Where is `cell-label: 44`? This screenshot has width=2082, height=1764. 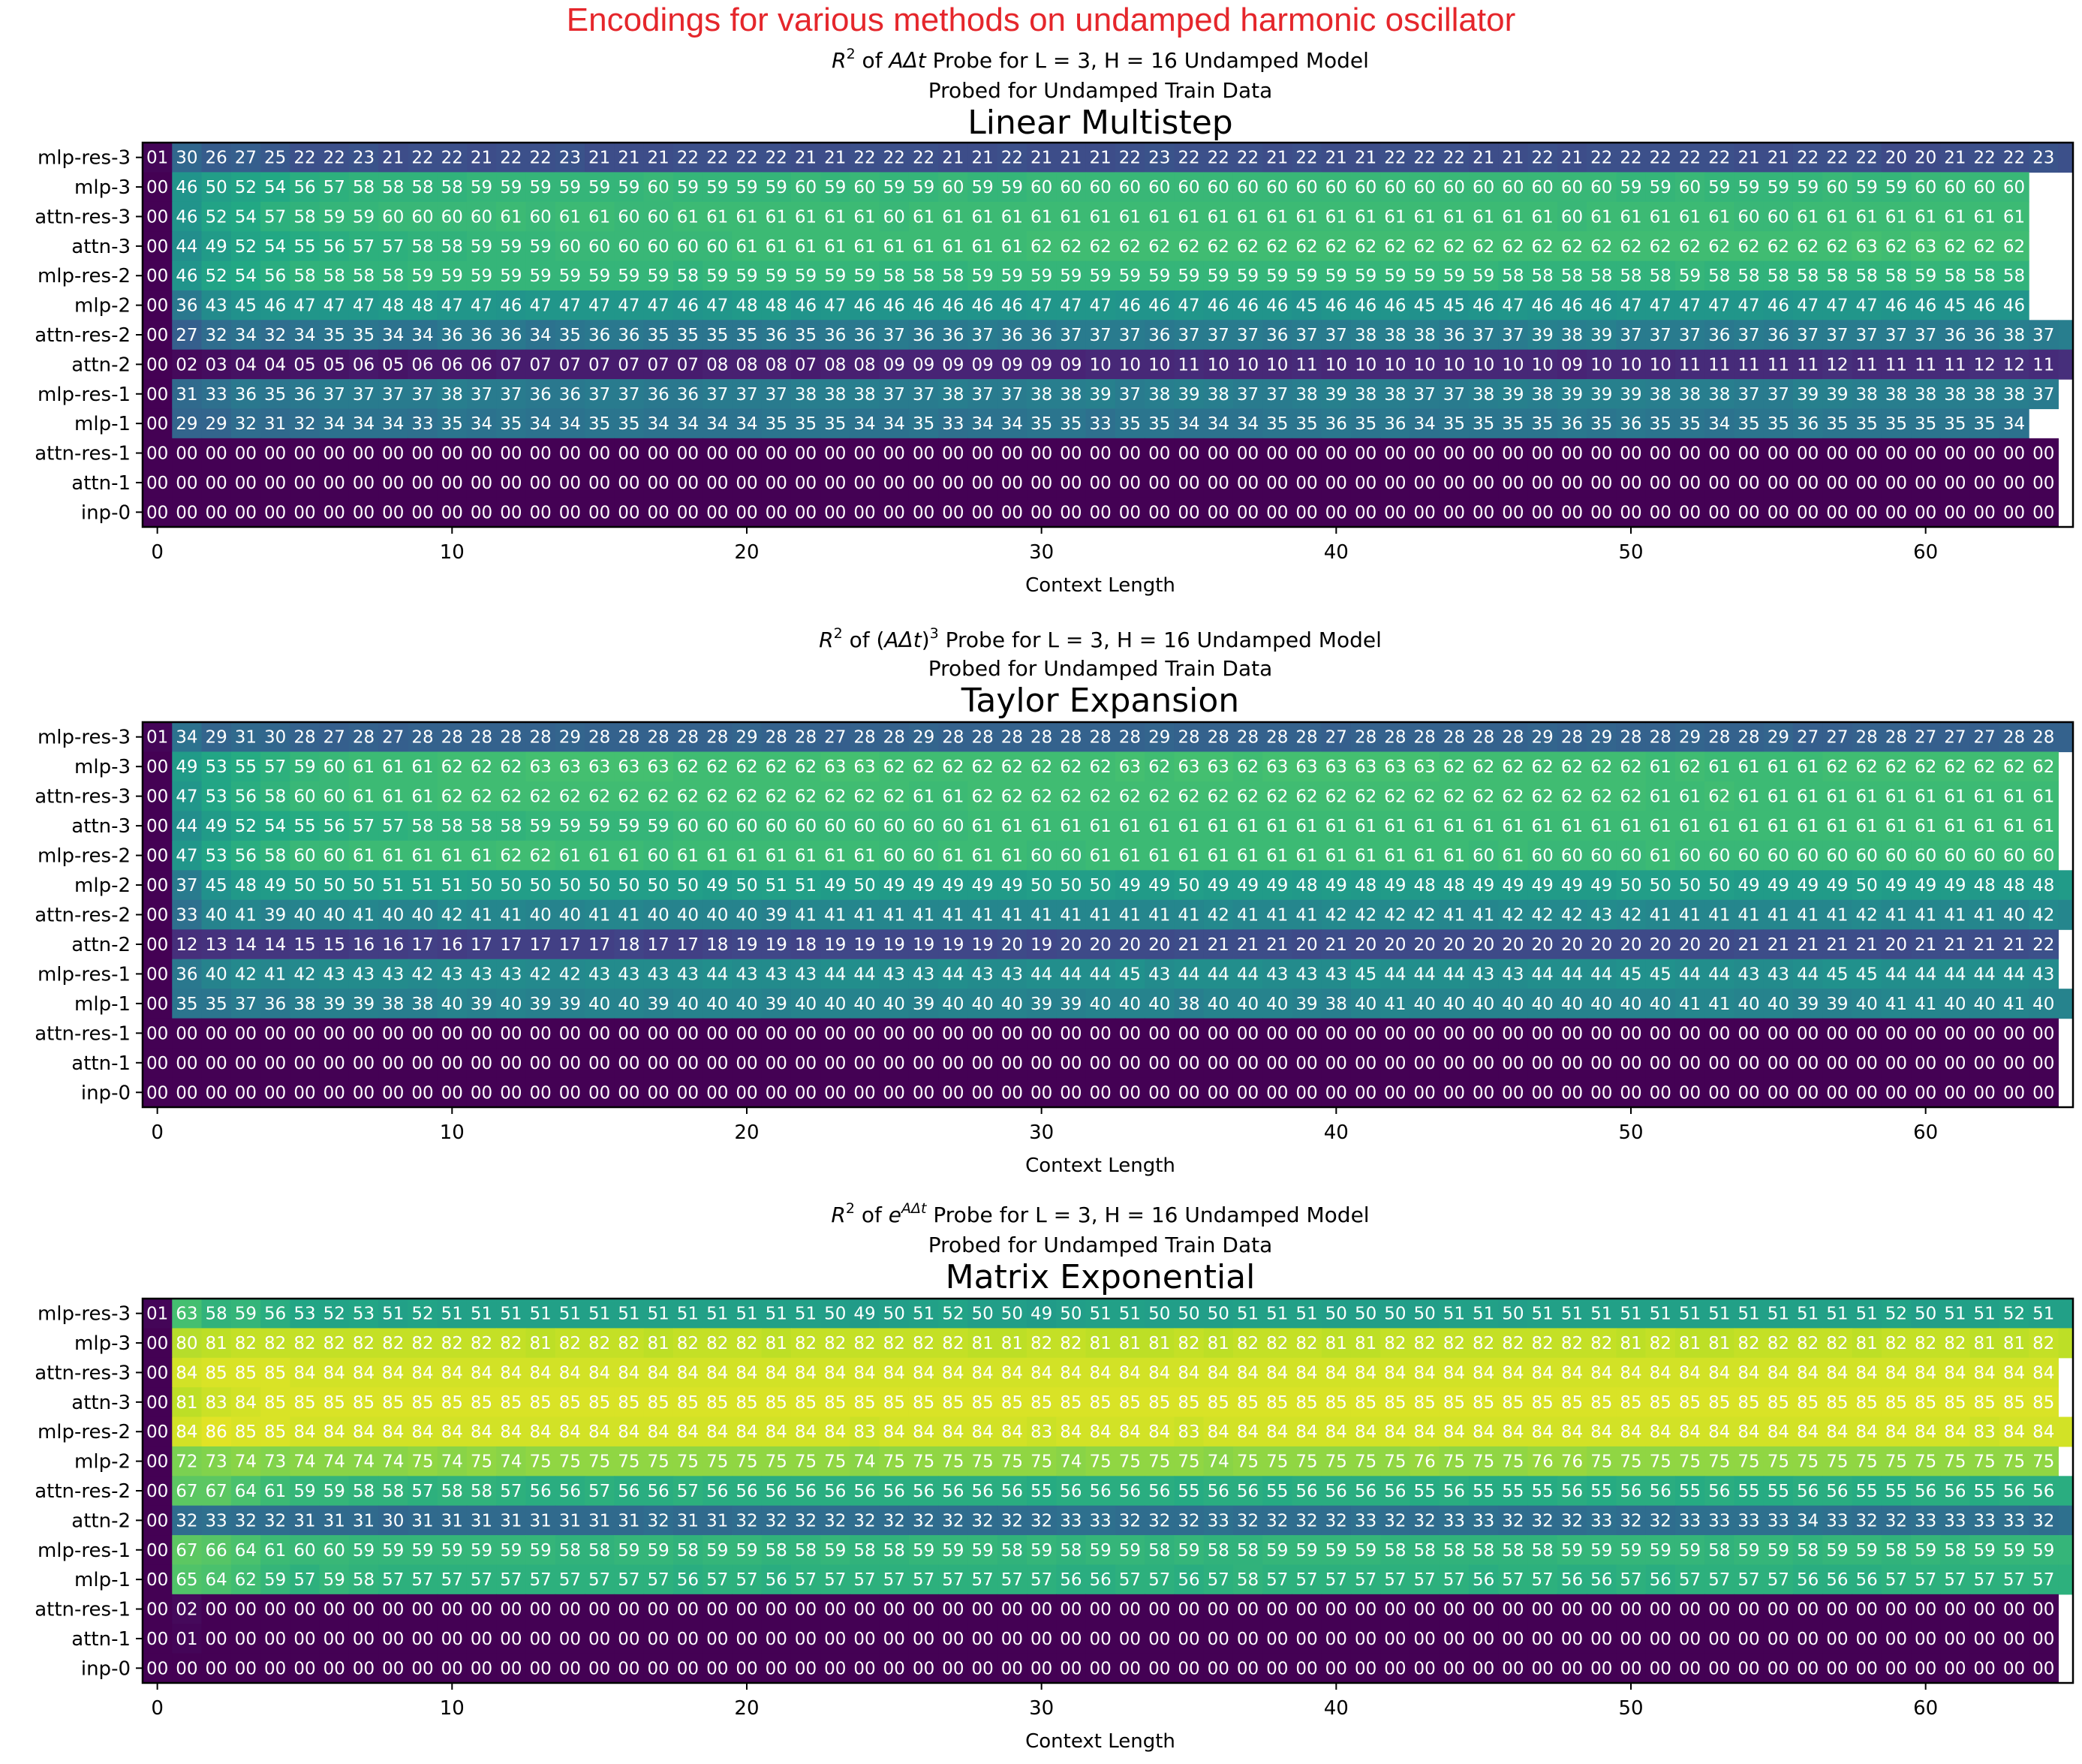 cell-label: 44 is located at coordinates (1808, 974).